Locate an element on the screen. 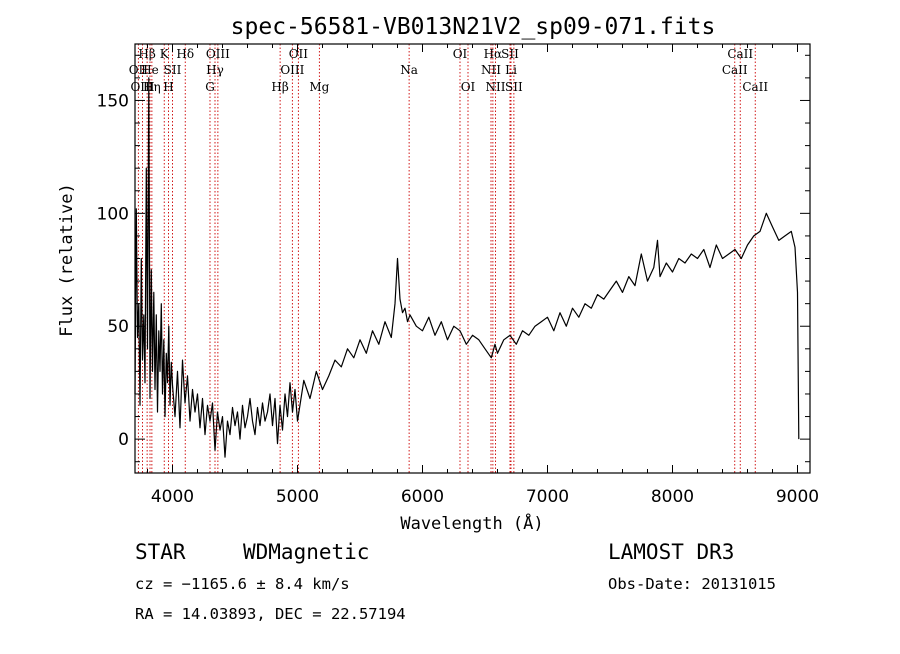 Image resolution: width=900 pixels, height=654 pixels. y-tick-label: 150 is located at coordinates (113, 101).